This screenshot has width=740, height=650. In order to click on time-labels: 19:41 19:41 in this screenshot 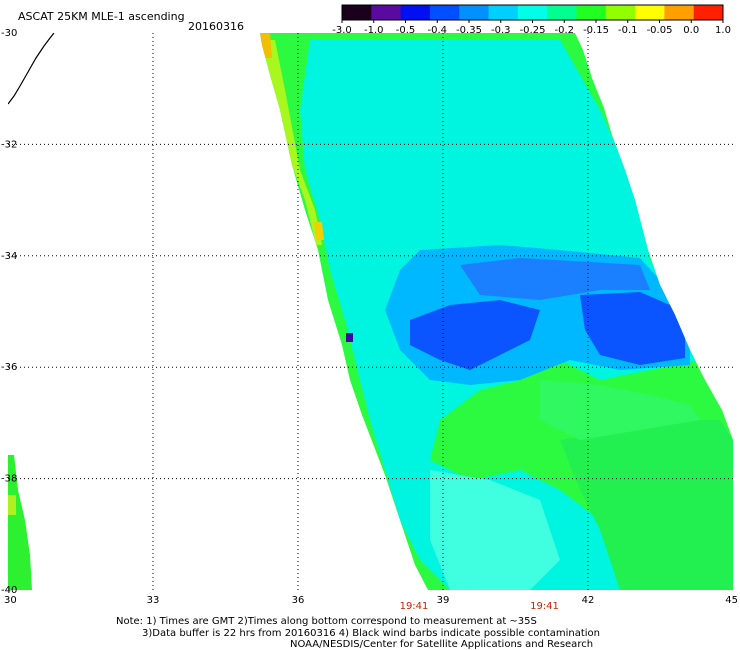, I will do `click(479, 606)`.